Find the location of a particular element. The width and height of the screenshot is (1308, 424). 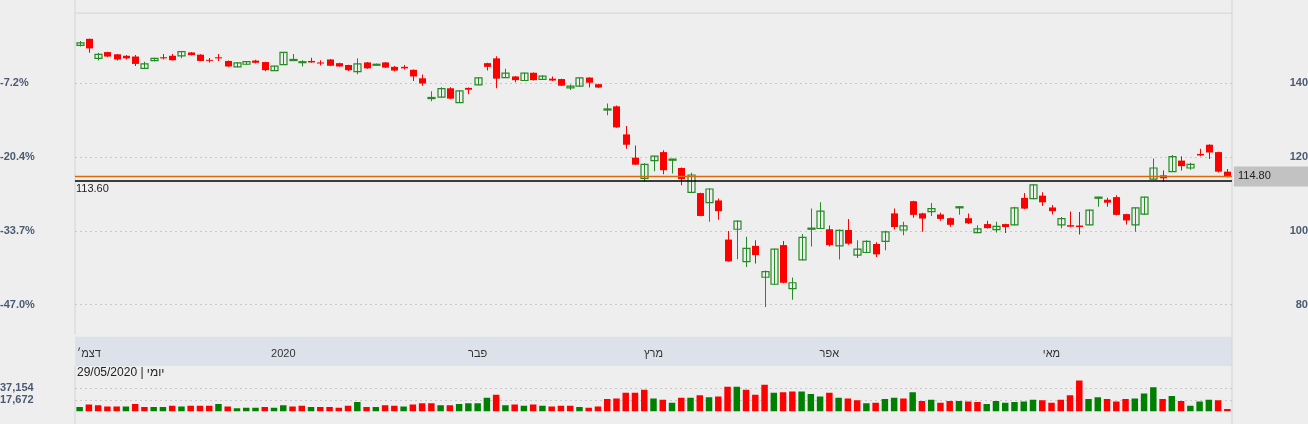

x-tick-label: מרץ is located at coordinates (653, 353).